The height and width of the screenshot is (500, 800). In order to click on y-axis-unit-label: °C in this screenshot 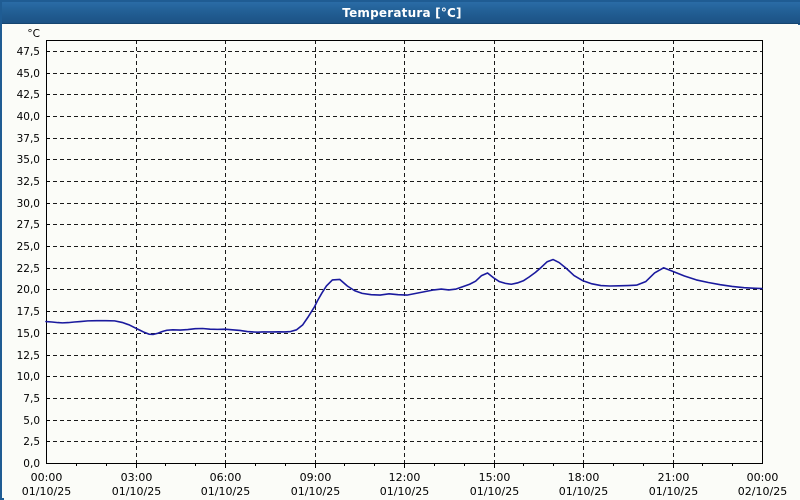, I will do `click(33, 34)`.